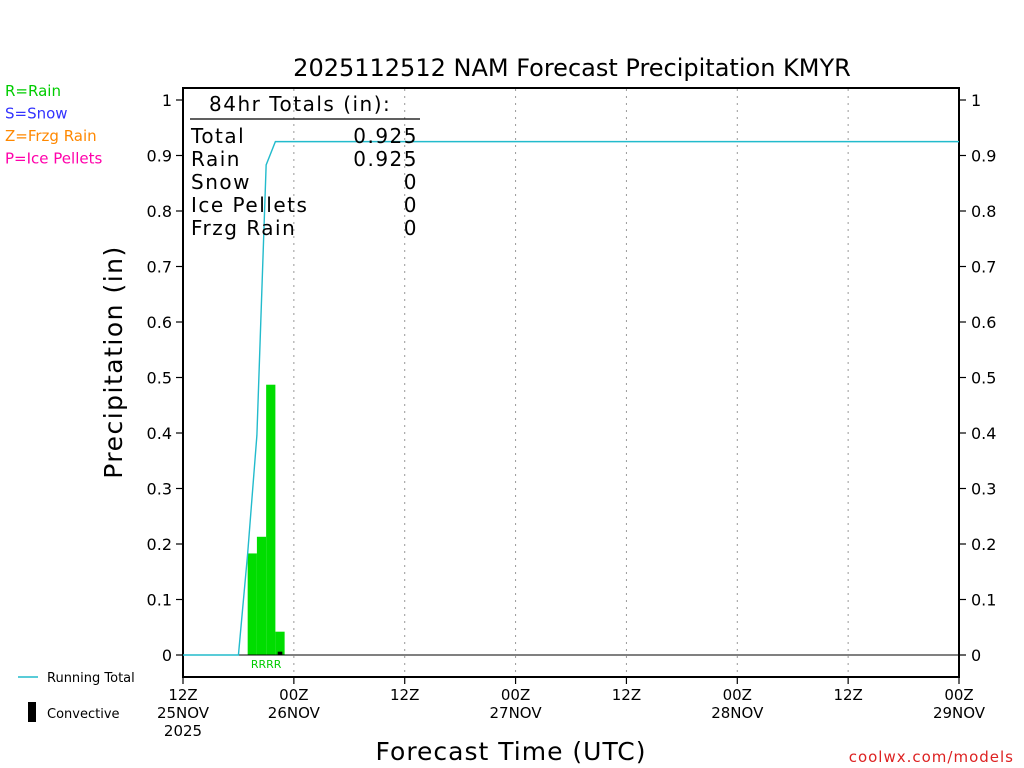  I want to click on y-axis-left: 0 0.1 0.2 0.3 0.4 0.5 0.6 0.7 0.8 0.9 1, so click(165, 378).